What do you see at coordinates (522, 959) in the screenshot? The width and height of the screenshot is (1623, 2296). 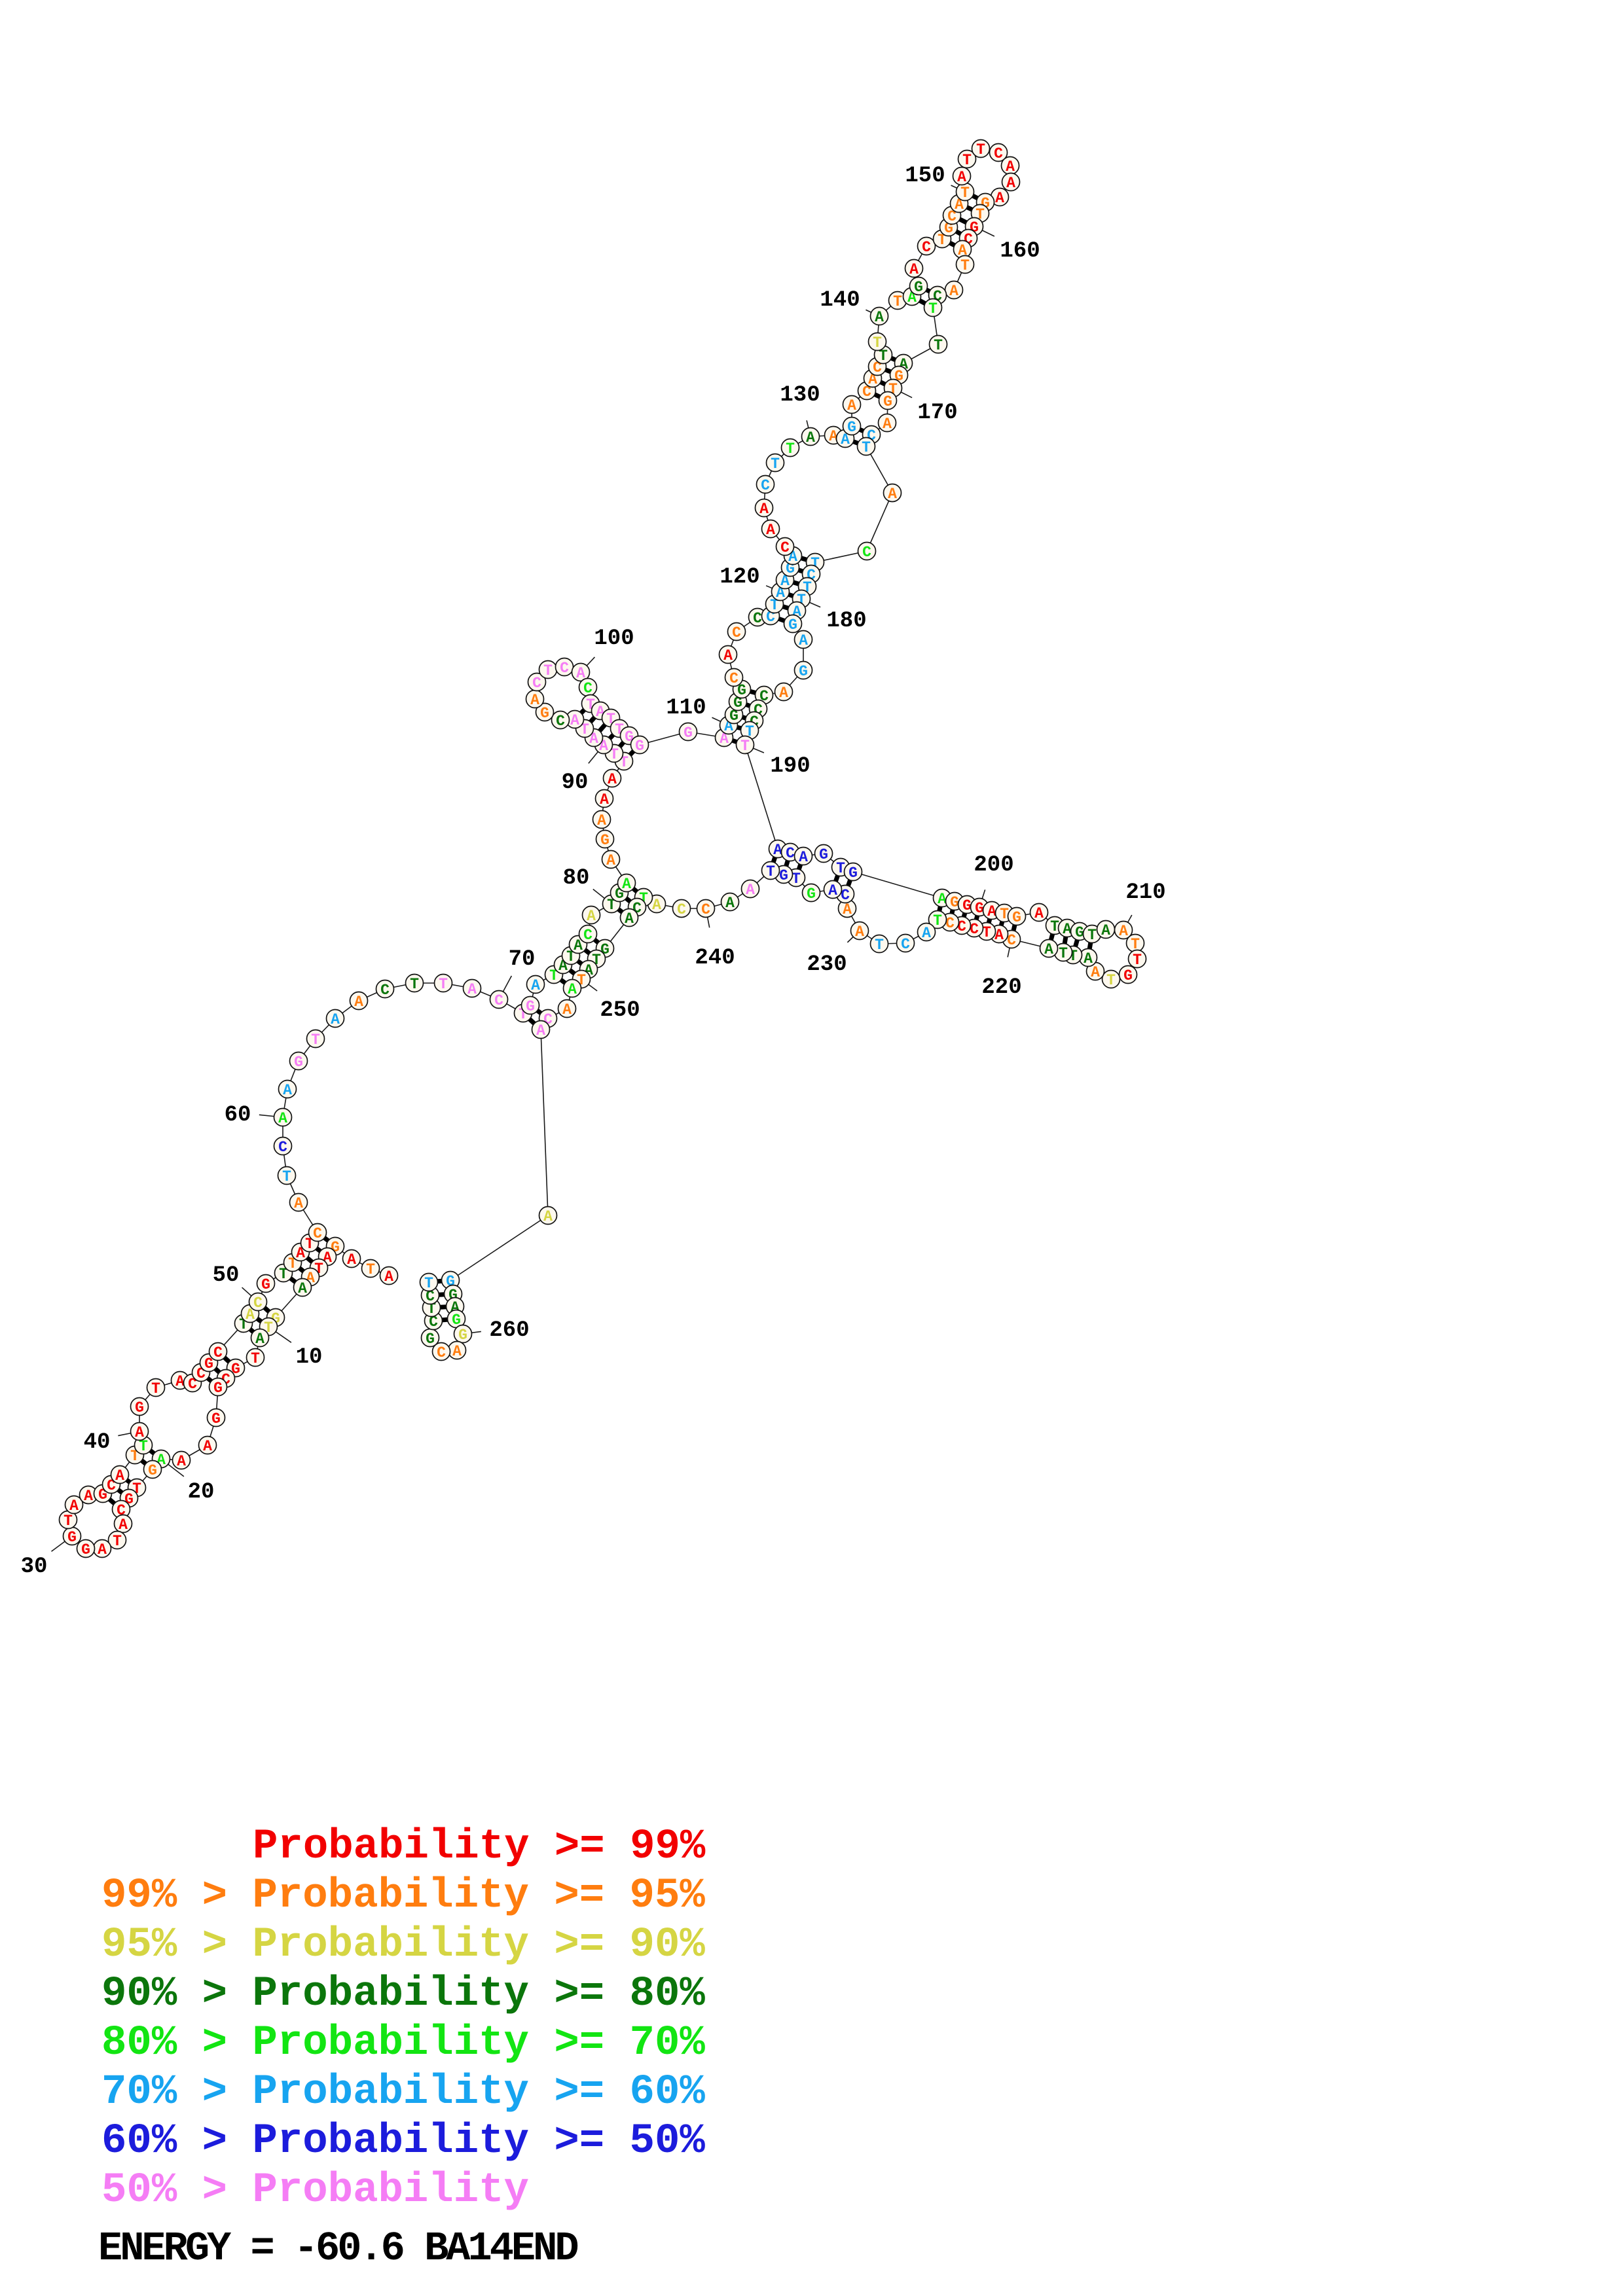 I see `position-label-text: 70` at bounding box center [522, 959].